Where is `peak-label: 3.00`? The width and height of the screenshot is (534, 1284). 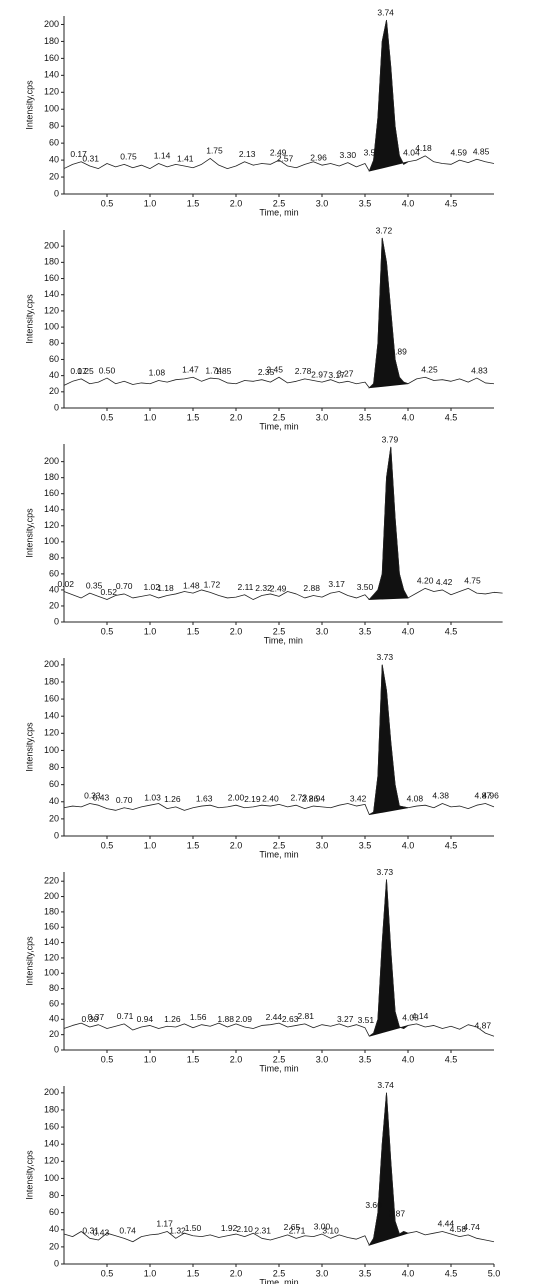 peak-label: 3.00 is located at coordinates (322, 1226).